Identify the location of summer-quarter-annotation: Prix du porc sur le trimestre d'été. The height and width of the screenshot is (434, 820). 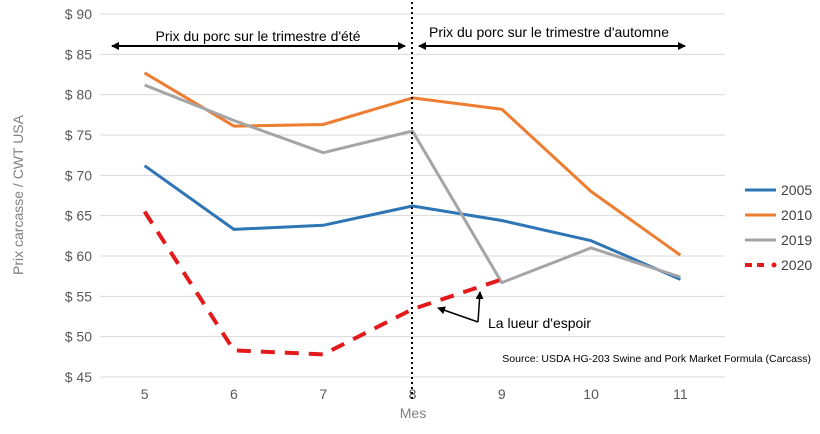
(258, 39).